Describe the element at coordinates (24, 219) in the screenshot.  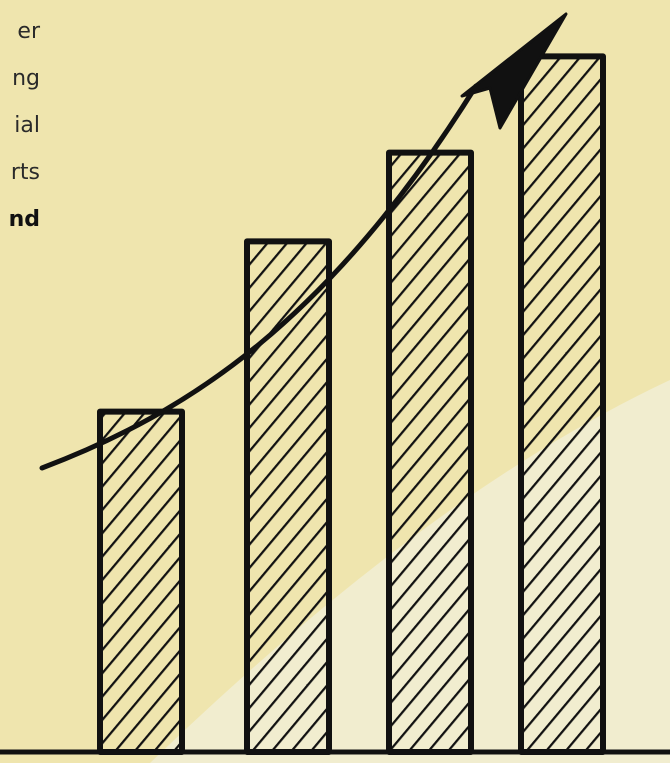
I see `text-fragment-bold: nd` at that location.